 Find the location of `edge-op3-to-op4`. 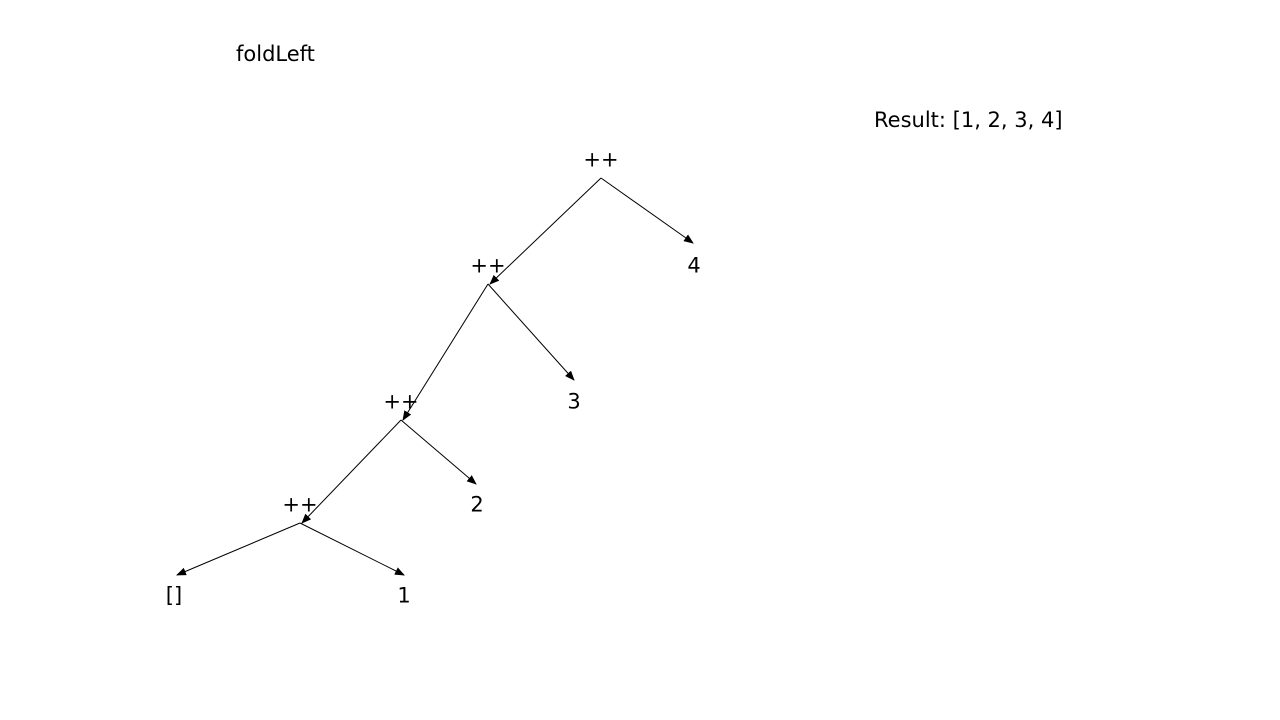

edge-op3-to-op4 is located at coordinates (351, 471).